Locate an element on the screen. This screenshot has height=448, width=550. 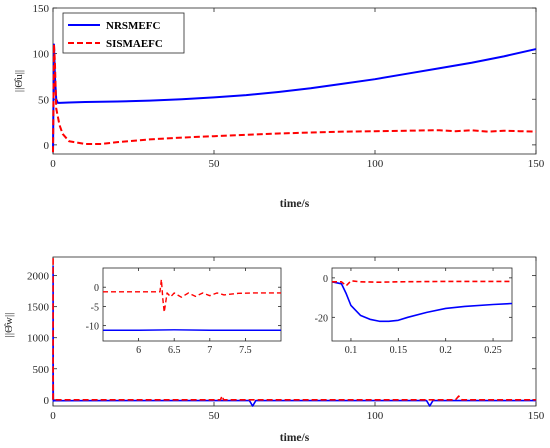
top-xtick-label: 50 is located at coordinates (215, 164).